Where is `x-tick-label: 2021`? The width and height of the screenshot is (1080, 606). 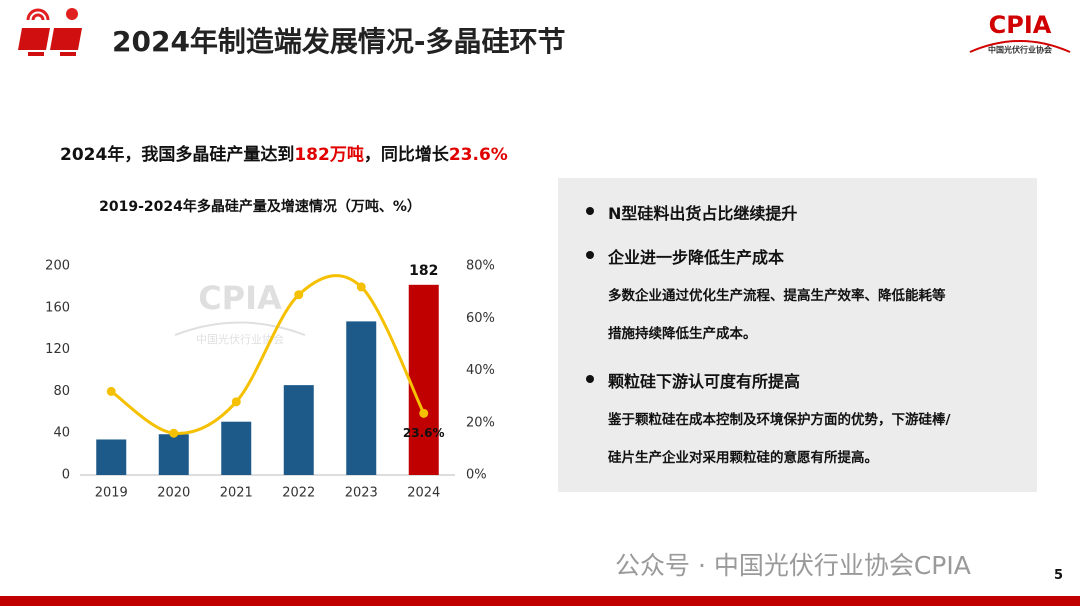
x-tick-label: 2021 is located at coordinates (236, 493).